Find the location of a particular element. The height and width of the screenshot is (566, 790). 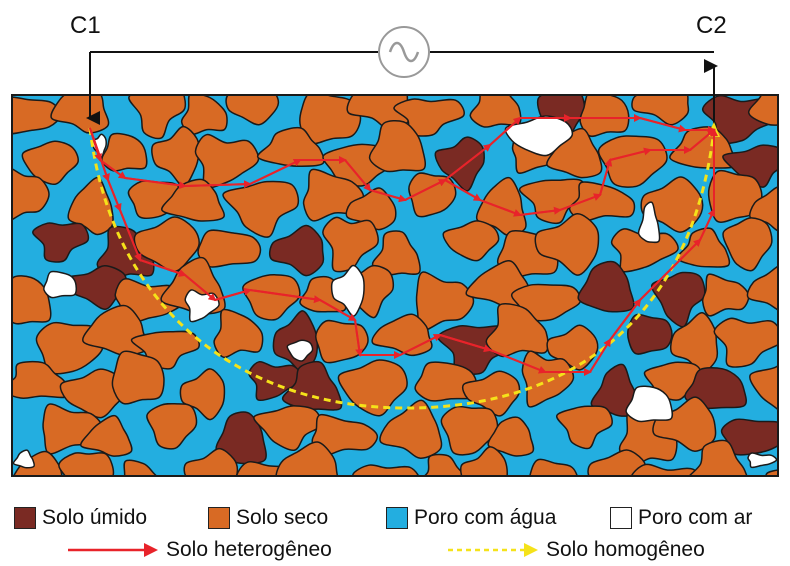

legend-item-homogeneous: Solo homogêneo is located at coordinates (575, 550).